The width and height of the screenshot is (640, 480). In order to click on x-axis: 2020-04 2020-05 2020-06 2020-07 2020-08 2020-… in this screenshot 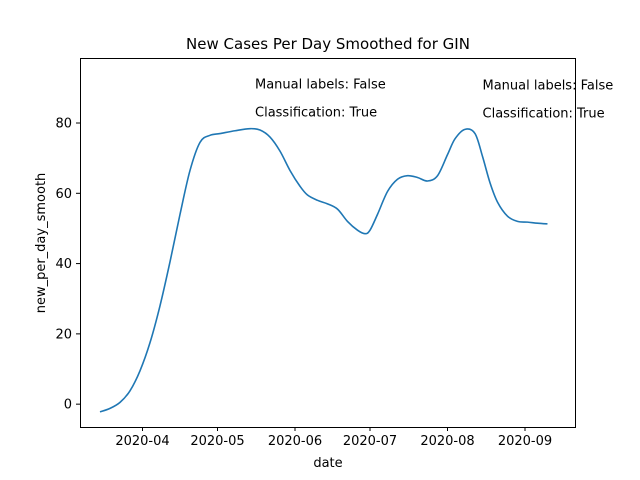, I will do `click(333, 438)`.